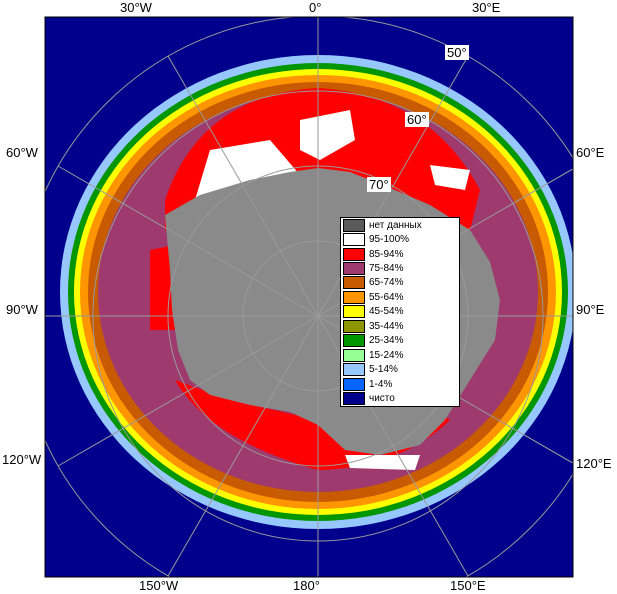 Image resolution: width=617 pixels, height=594 pixels. I want to click on legend-label: 55-64%, so click(386, 297).